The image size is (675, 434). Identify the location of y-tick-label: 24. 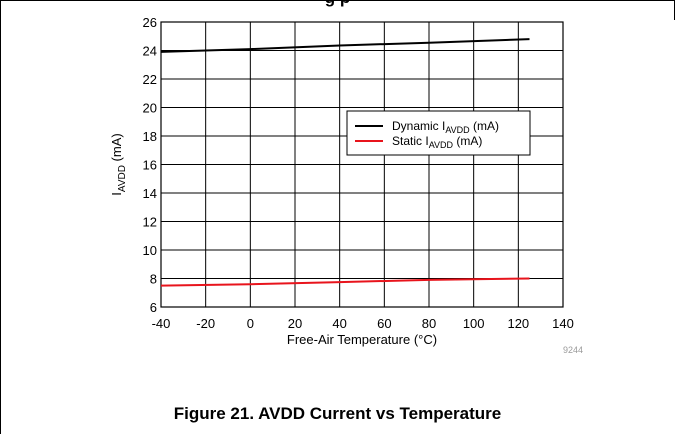
(150, 51).